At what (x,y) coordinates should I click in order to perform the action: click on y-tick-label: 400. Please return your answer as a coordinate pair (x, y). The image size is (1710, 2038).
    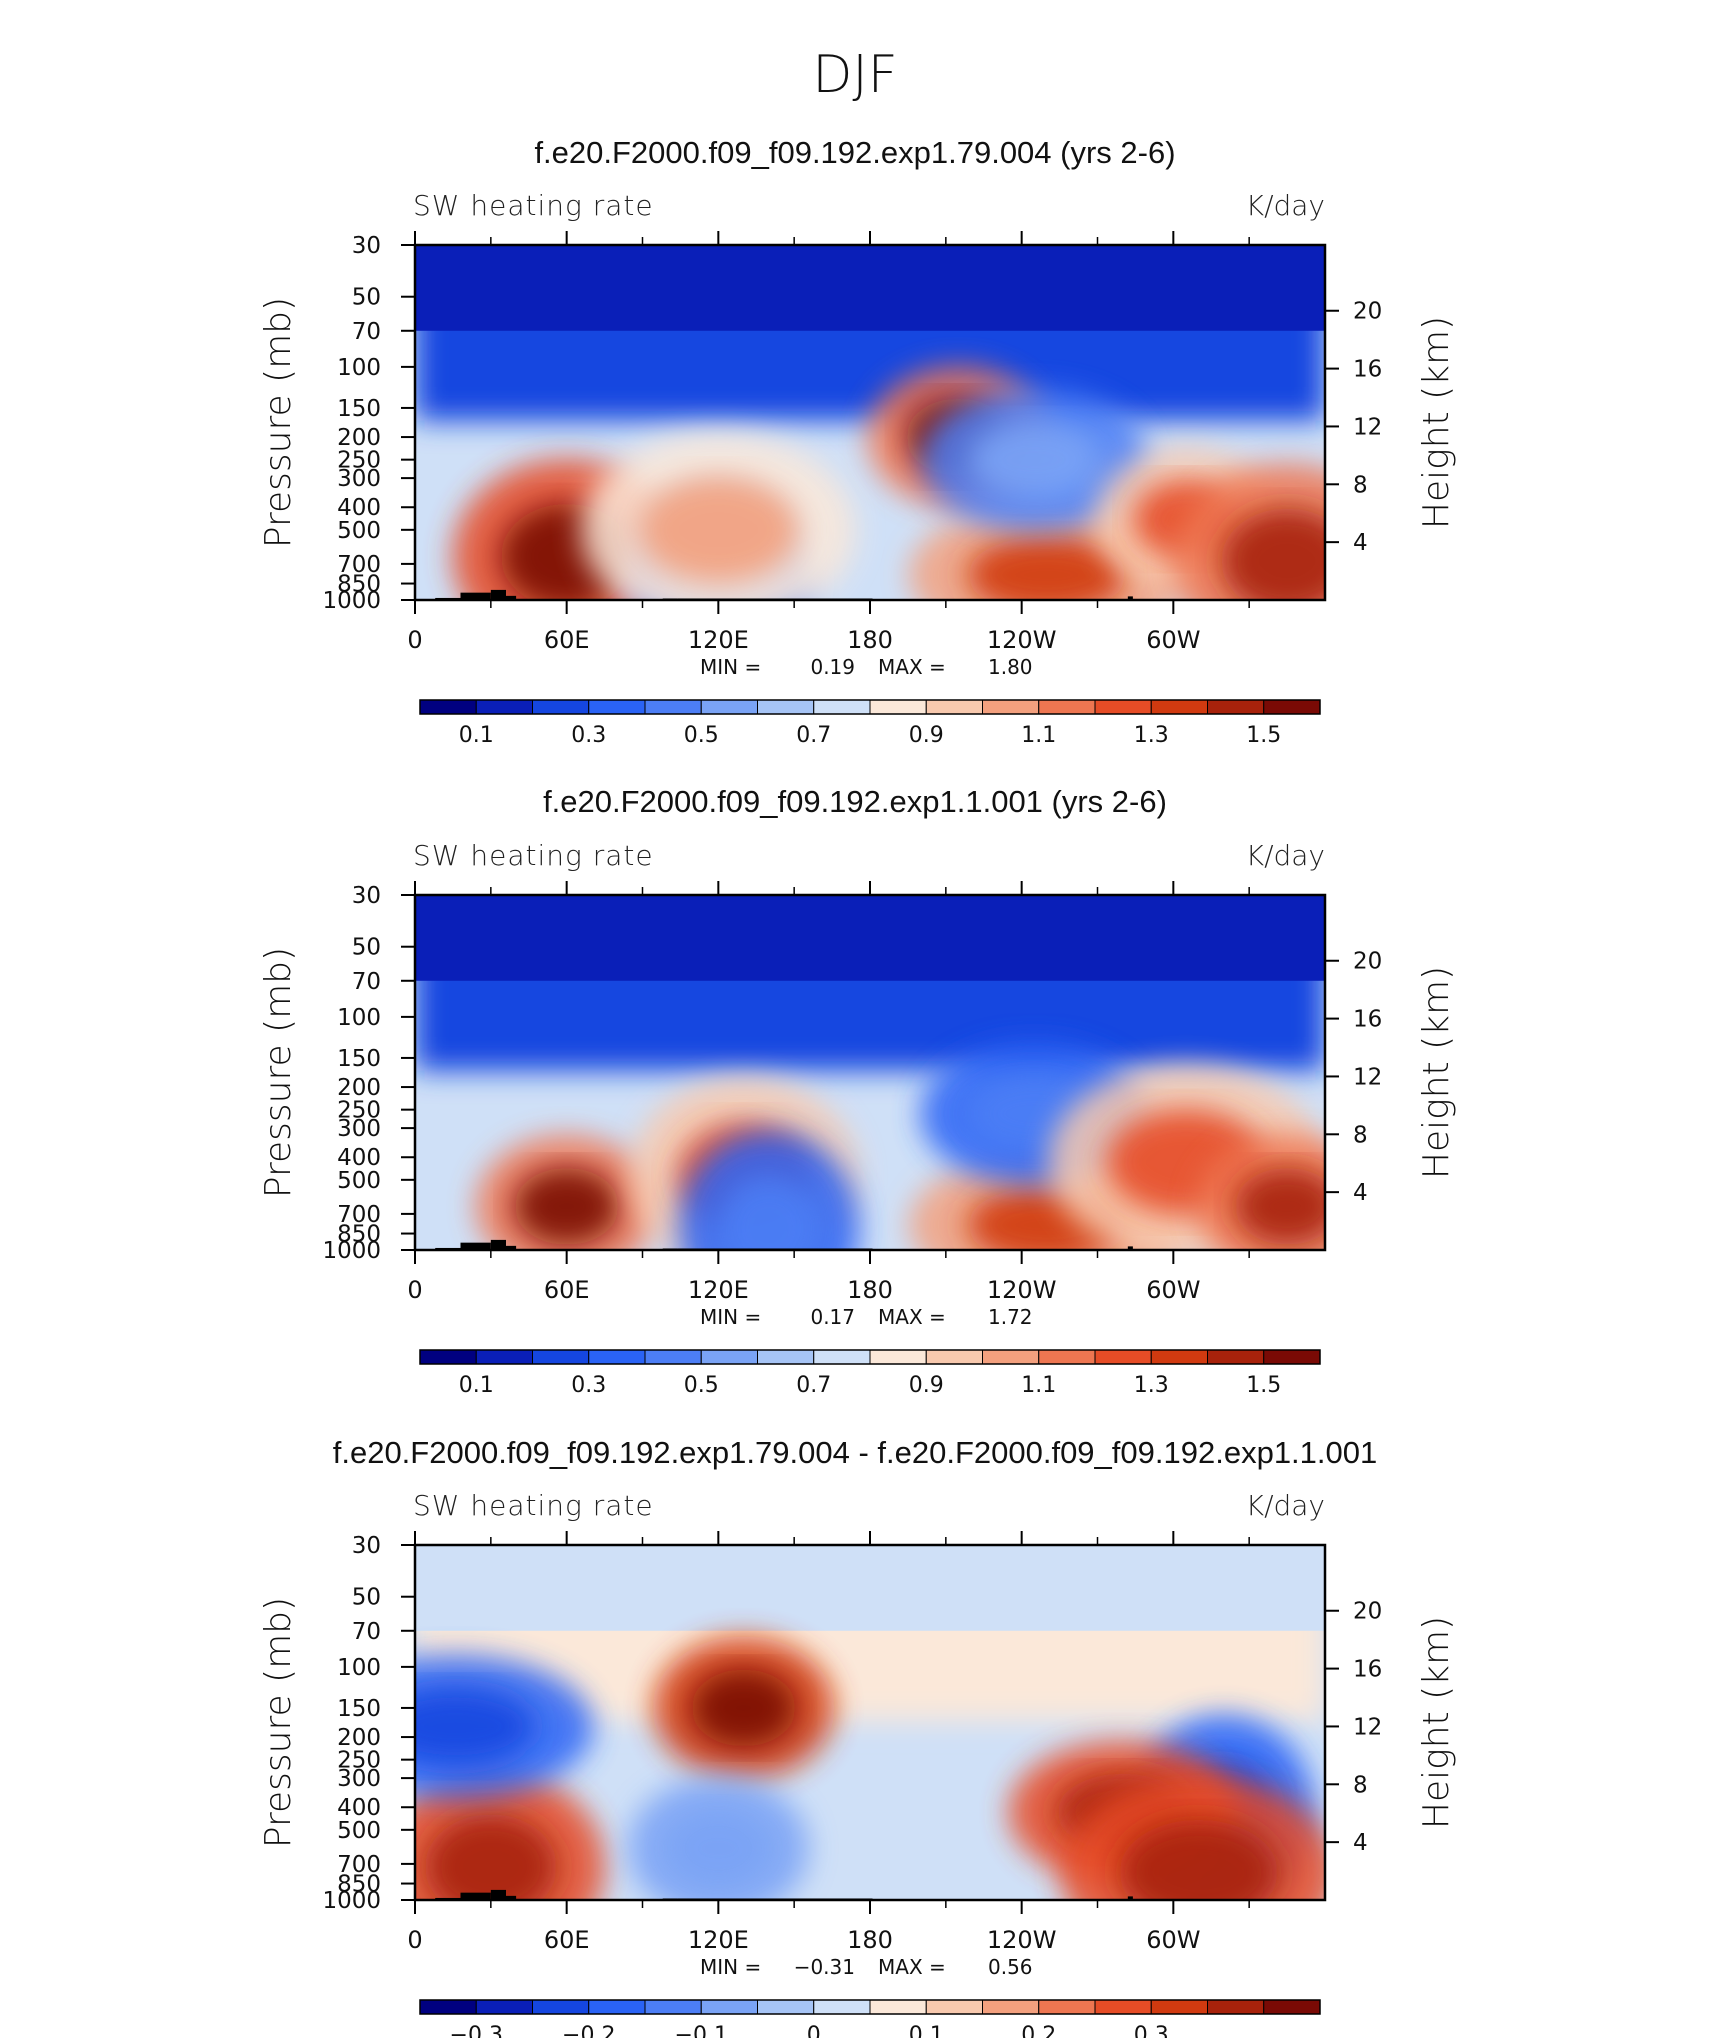
    Looking at the image, I should click on (359, 1158).